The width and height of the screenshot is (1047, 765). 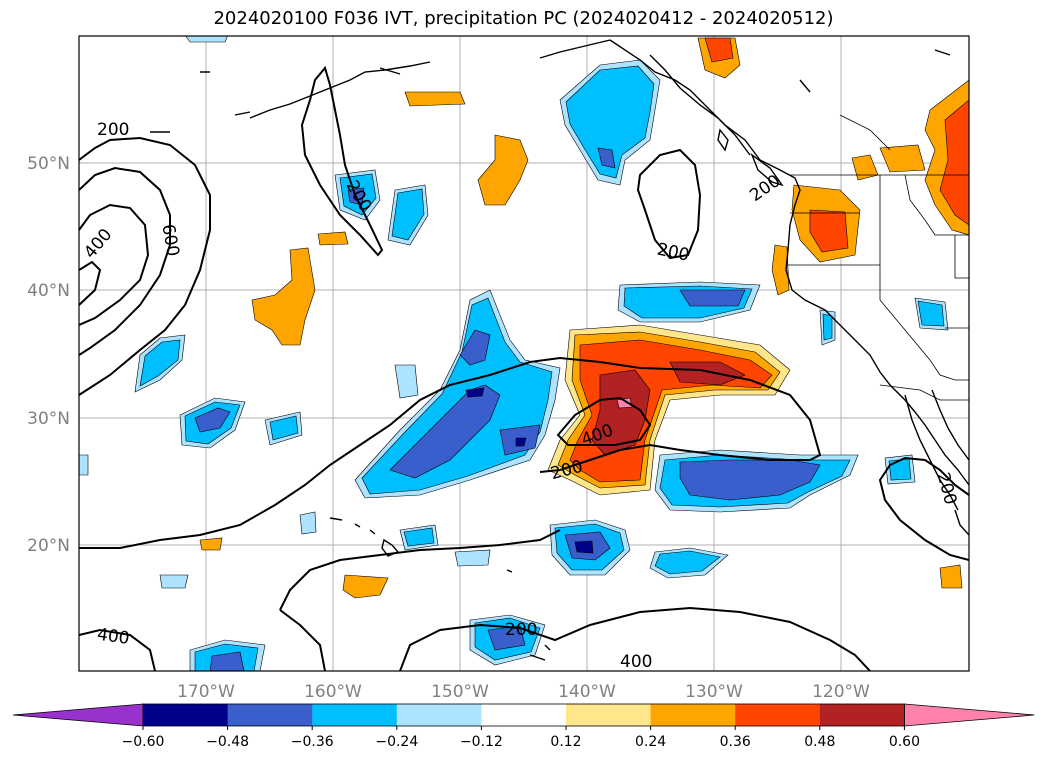 I want to click on coastline-pacific-islands, so click(x=528, y=615).